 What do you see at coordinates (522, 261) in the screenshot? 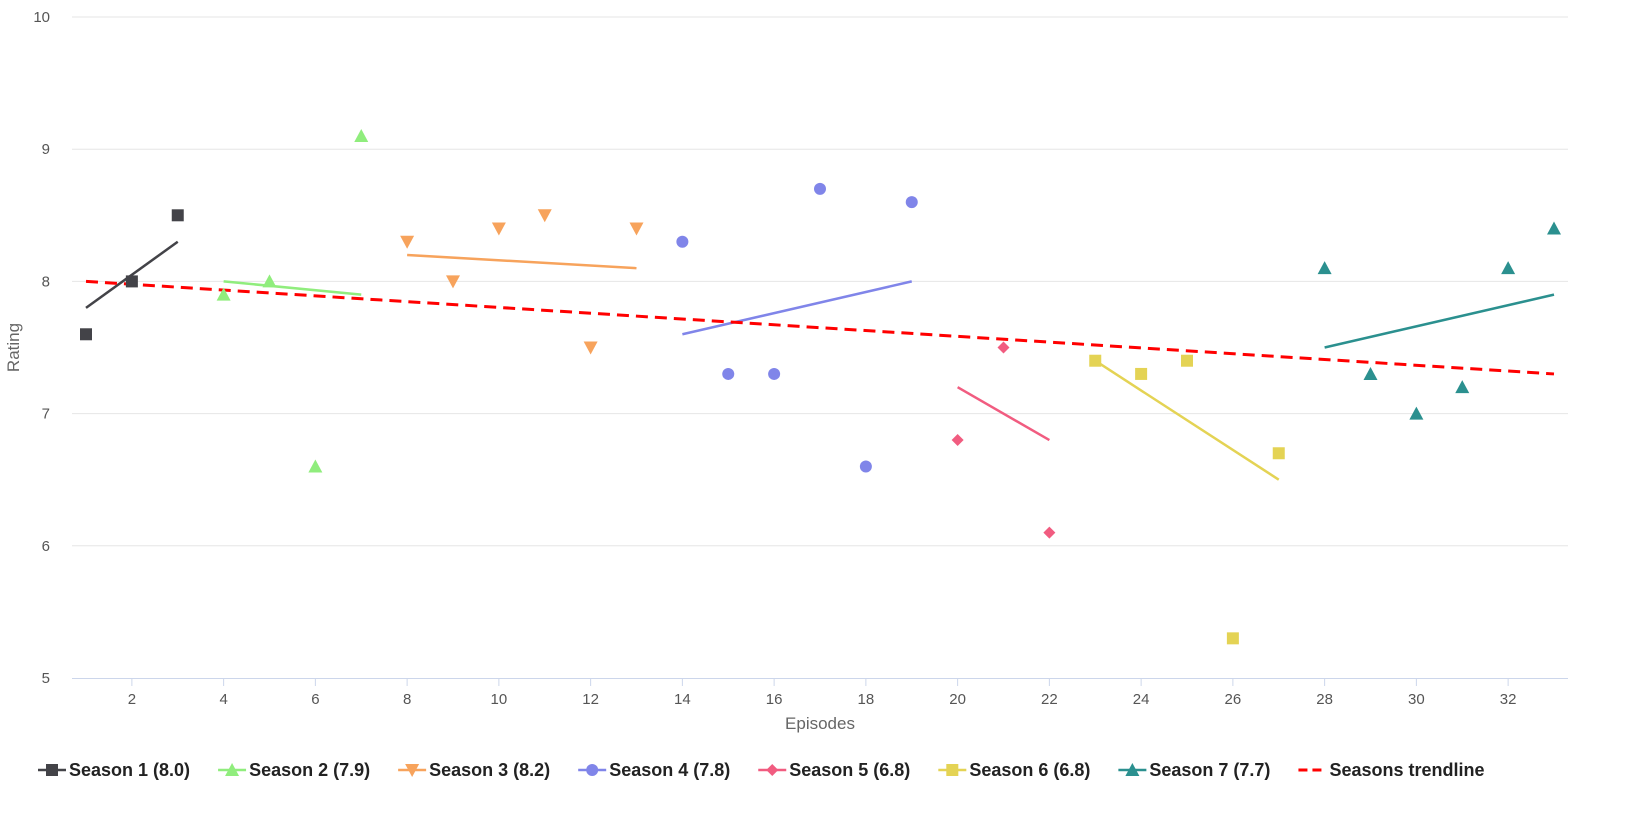
I see `season-3-trendline` at bounding box center [522, 261].